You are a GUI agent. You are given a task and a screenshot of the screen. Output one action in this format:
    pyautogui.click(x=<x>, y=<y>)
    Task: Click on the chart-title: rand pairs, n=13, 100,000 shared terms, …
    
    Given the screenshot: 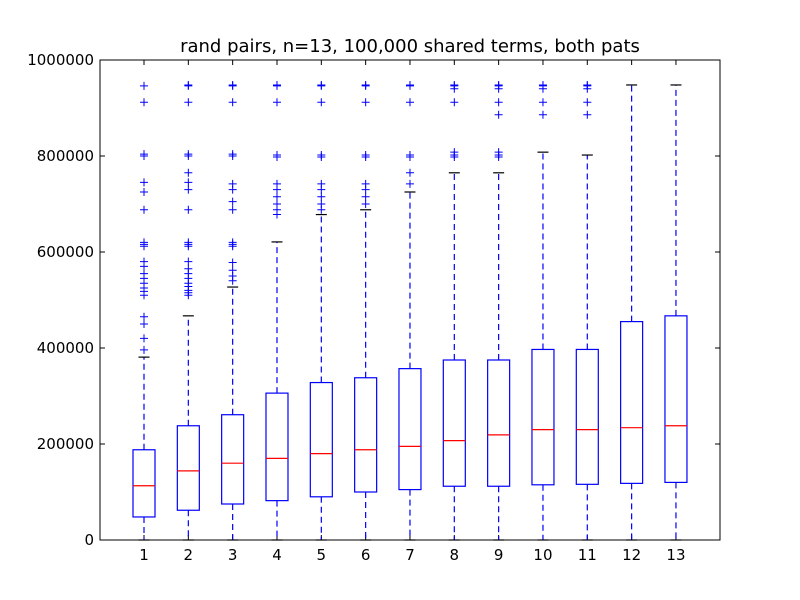 What is the action you would take?
    pyautogui.click(x=410, y=46)
    